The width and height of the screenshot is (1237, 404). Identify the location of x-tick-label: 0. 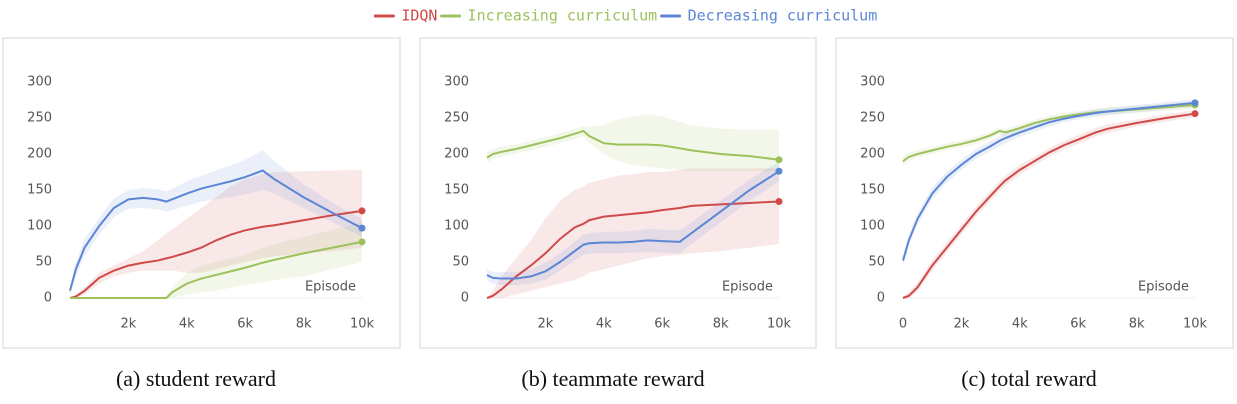
(903, 324).